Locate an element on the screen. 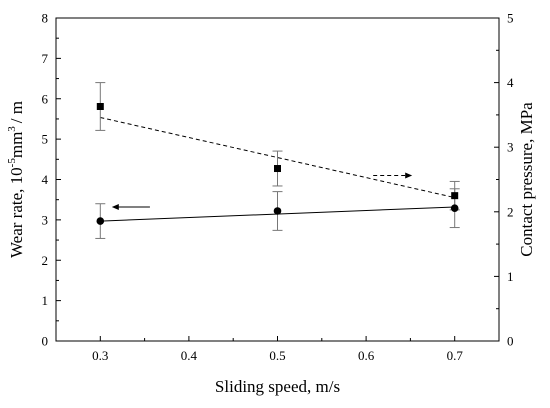  left-y-title-part-1: Wear rate, 10 is located at coordinates (16, 212).